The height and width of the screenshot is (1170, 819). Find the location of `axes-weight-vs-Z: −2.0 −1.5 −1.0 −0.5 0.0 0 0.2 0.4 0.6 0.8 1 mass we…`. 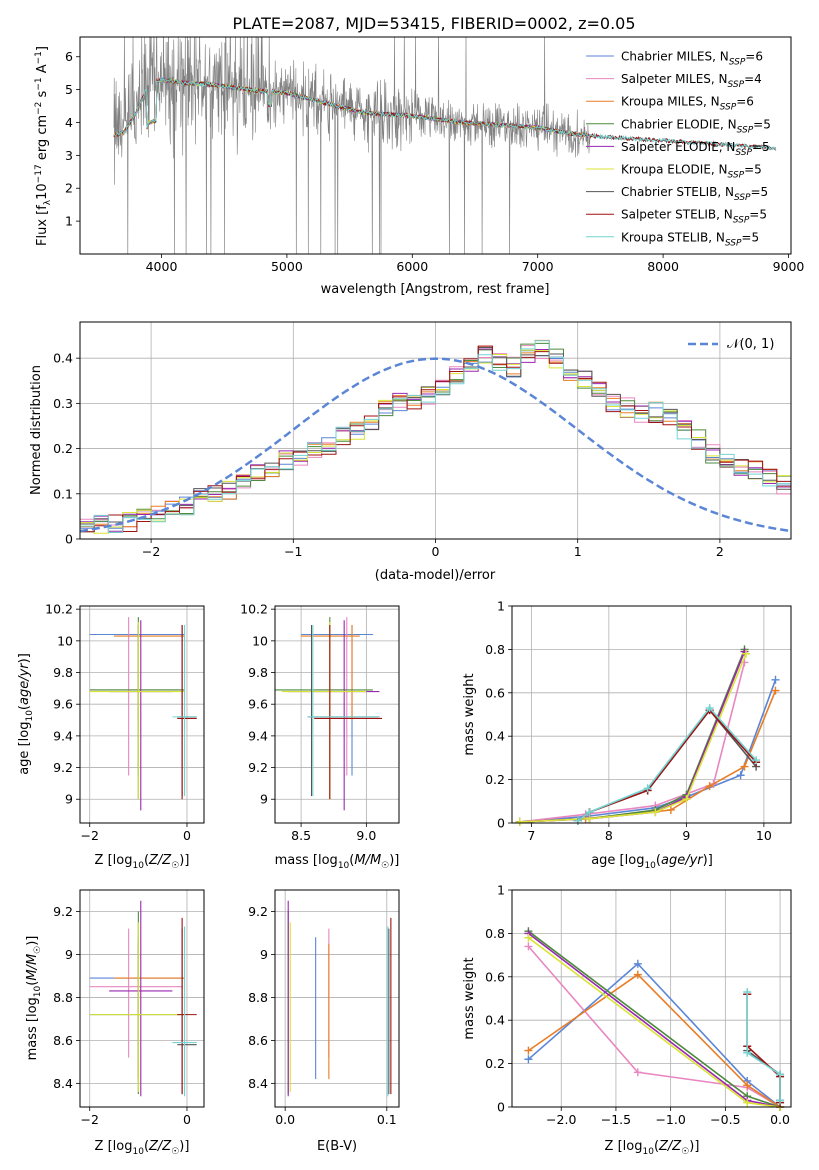

axes-weight-vs-Z: −2.0 −1.5 −1.0 −0.5 0.0 0 0.2 0.4 0.6 0.8 1 mass we… is located at coordinates (627, 1020).